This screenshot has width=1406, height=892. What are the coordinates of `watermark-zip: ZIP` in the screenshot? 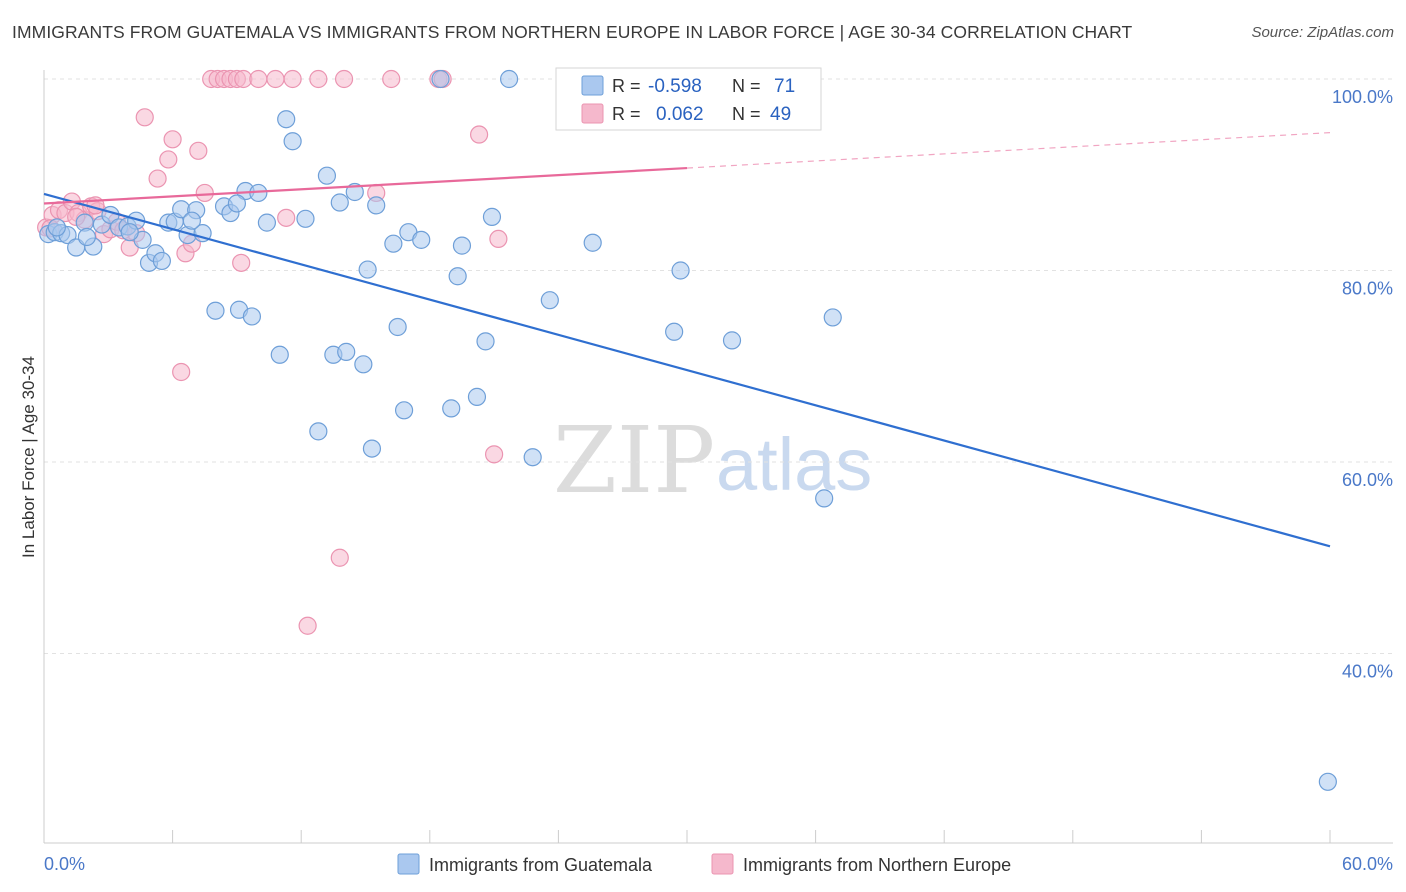 It's located at (634, 460).